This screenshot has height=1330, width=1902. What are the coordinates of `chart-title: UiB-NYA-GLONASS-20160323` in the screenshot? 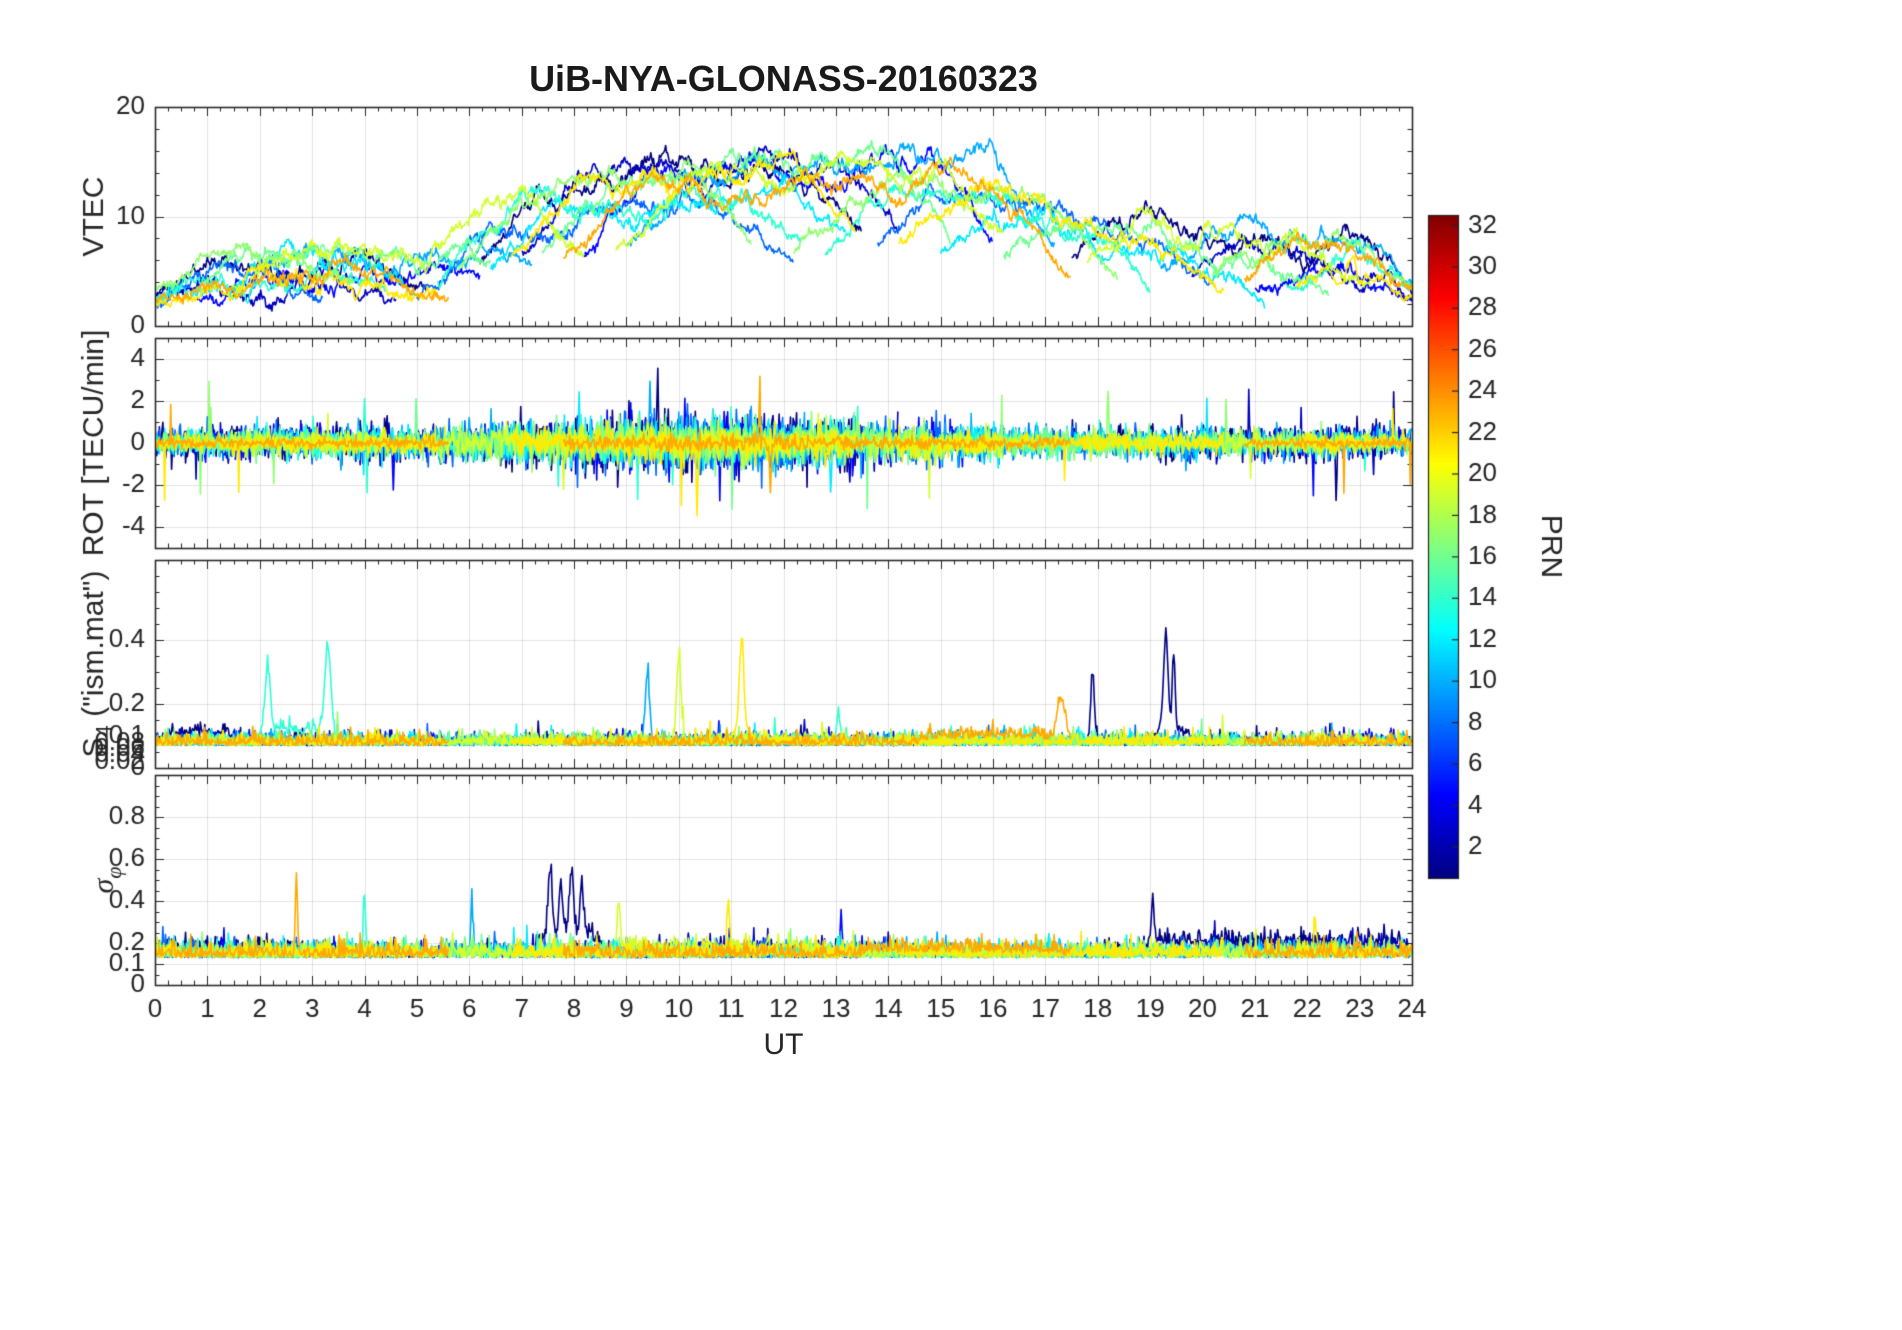 It's located at (783, 78).